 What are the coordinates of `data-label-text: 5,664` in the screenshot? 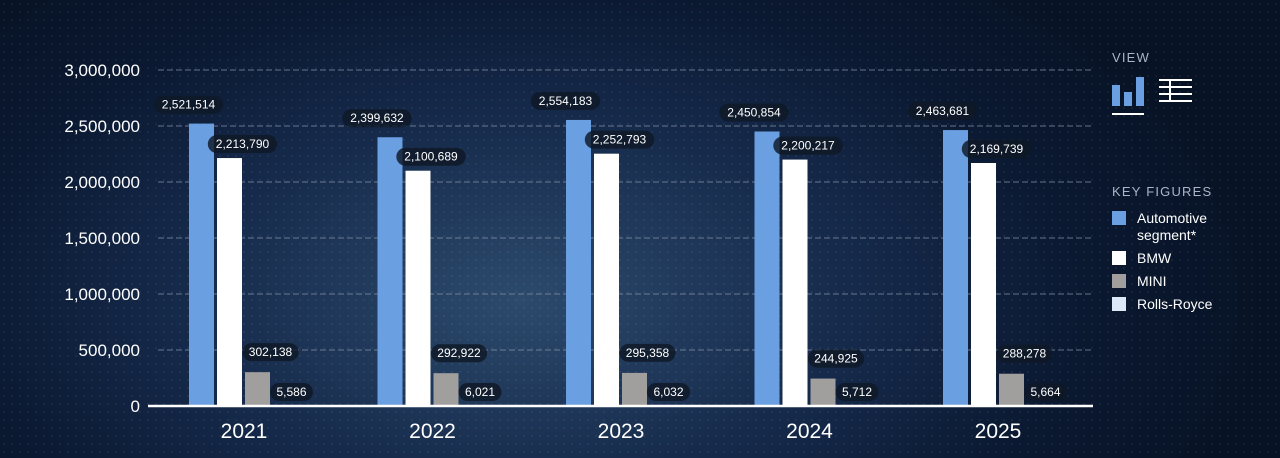 It's located at (1045, 392).